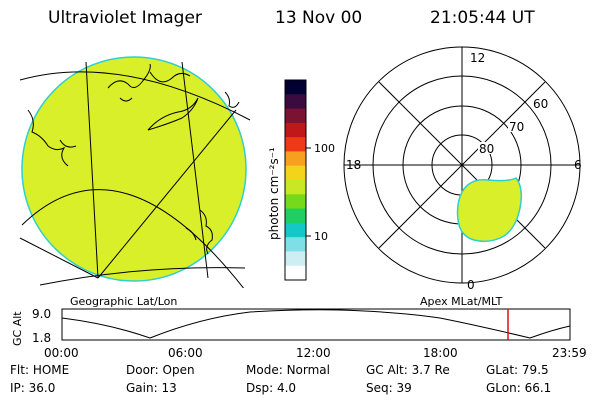  I want to click on status-glat: GLat: 79.5, so click(517, 370).